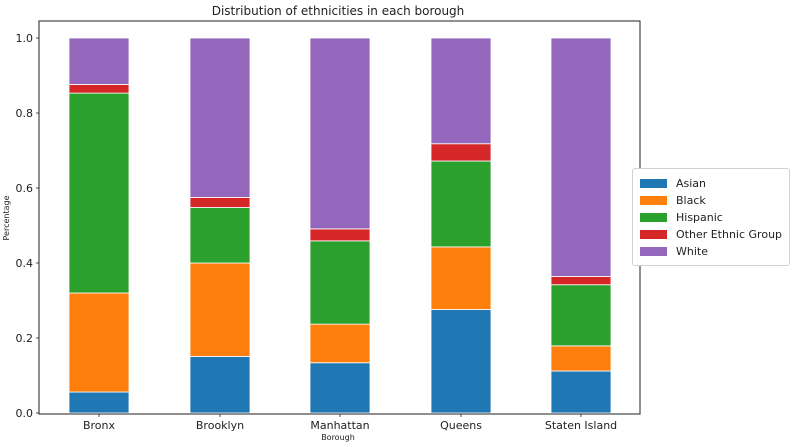  I want to click on x-tick-label: Brooklyn, so click(220, 425).